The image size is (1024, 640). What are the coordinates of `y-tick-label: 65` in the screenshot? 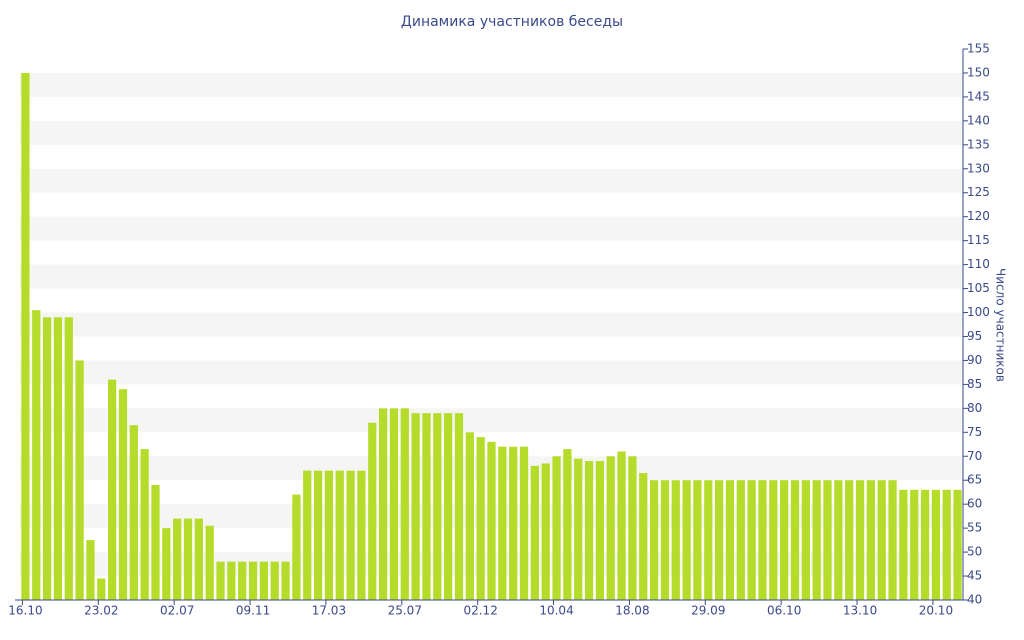 It's located at (974, 480).